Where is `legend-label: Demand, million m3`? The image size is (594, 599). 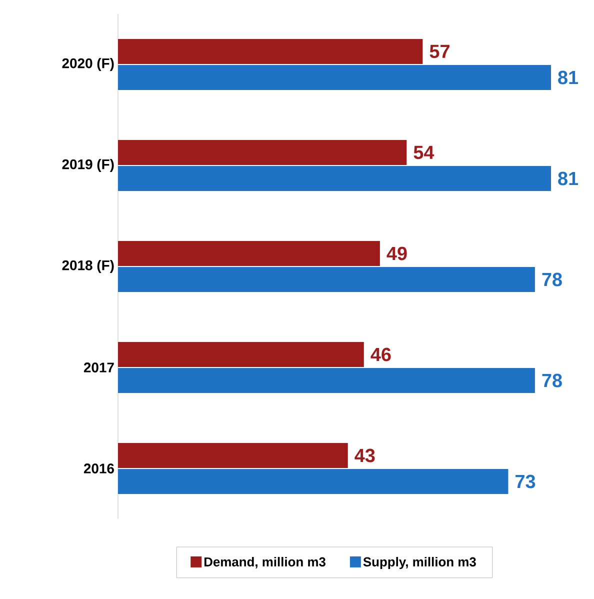
legend-label: Demand, million m3 is located at coordinates (265, 562).